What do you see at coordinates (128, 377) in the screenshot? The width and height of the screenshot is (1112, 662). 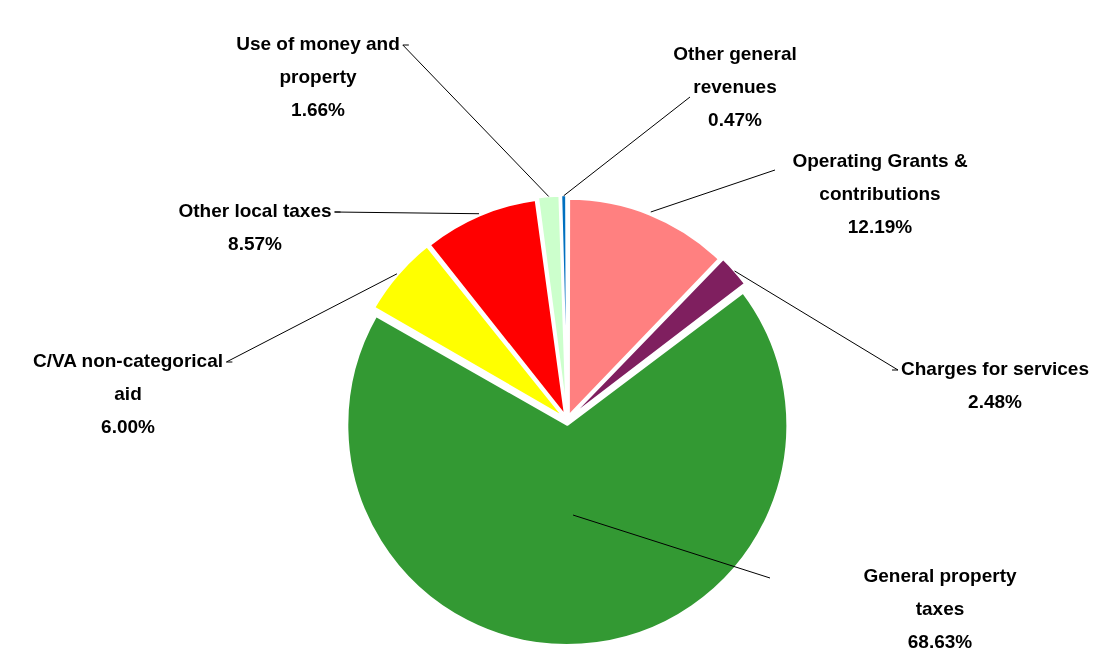 I see `slice-label: C/VA non-categorical aid` at bounding box center [128, 377].